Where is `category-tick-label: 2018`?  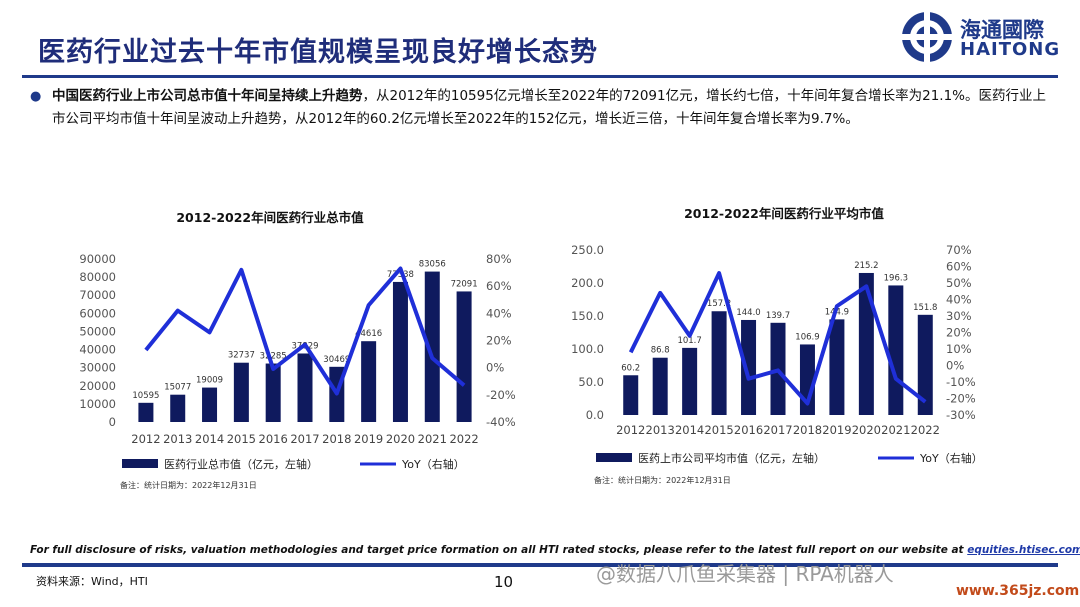
category-tick-label: 2018 is located at coordinates (336, 439).